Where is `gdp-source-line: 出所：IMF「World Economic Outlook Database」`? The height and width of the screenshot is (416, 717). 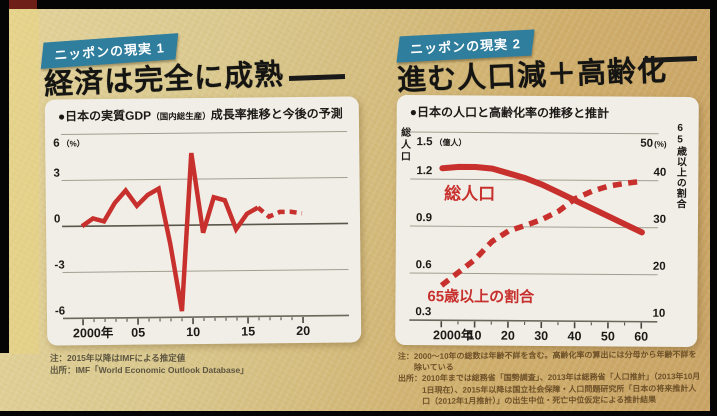 gdp-source-line: 出所：IMF「World Economic Outlook Database」 is located at coordinates (149, 370).